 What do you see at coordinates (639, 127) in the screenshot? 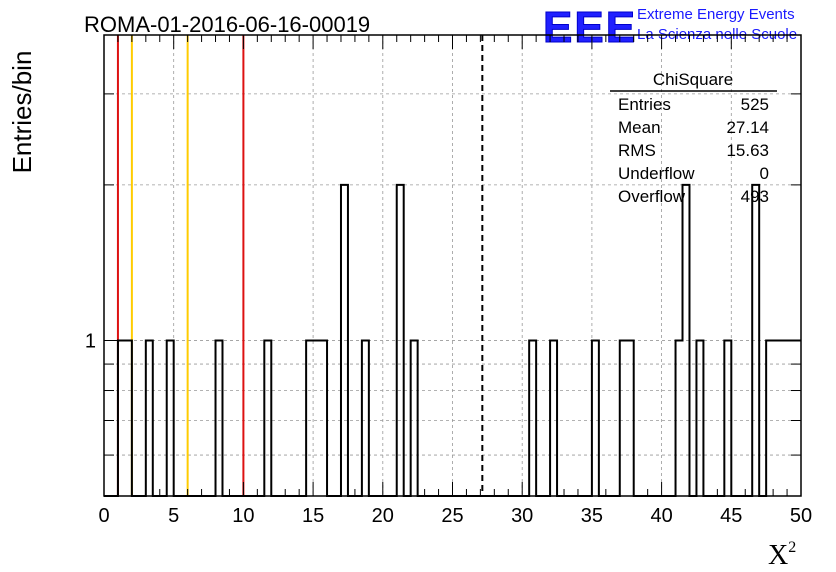
I see `stats-row-label: Mean` at bounding box center [639, 127].